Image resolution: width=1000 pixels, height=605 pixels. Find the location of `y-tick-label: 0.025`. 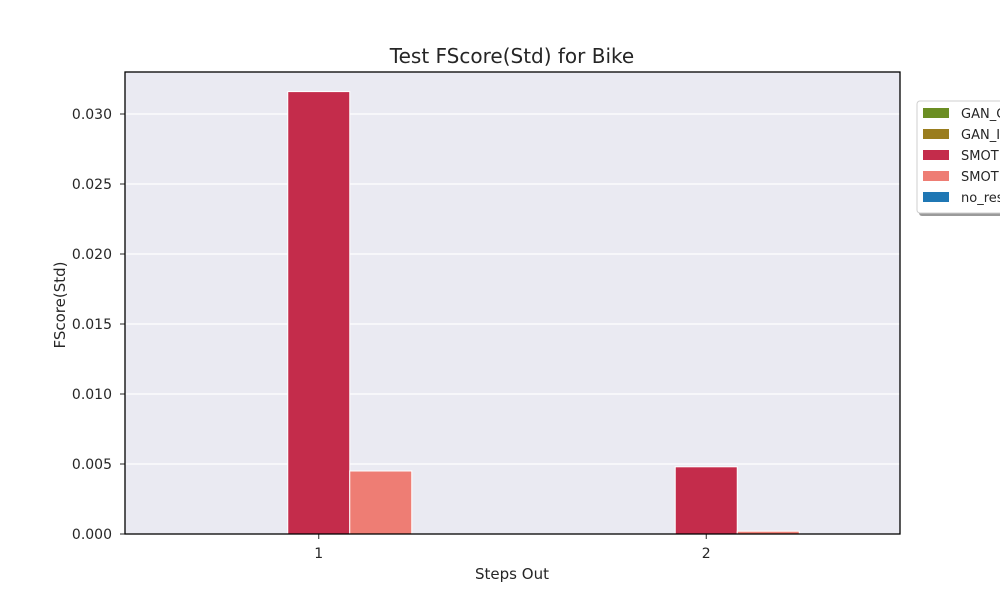

y-tick-label: 0.025 is located at coordinates (92, 185).